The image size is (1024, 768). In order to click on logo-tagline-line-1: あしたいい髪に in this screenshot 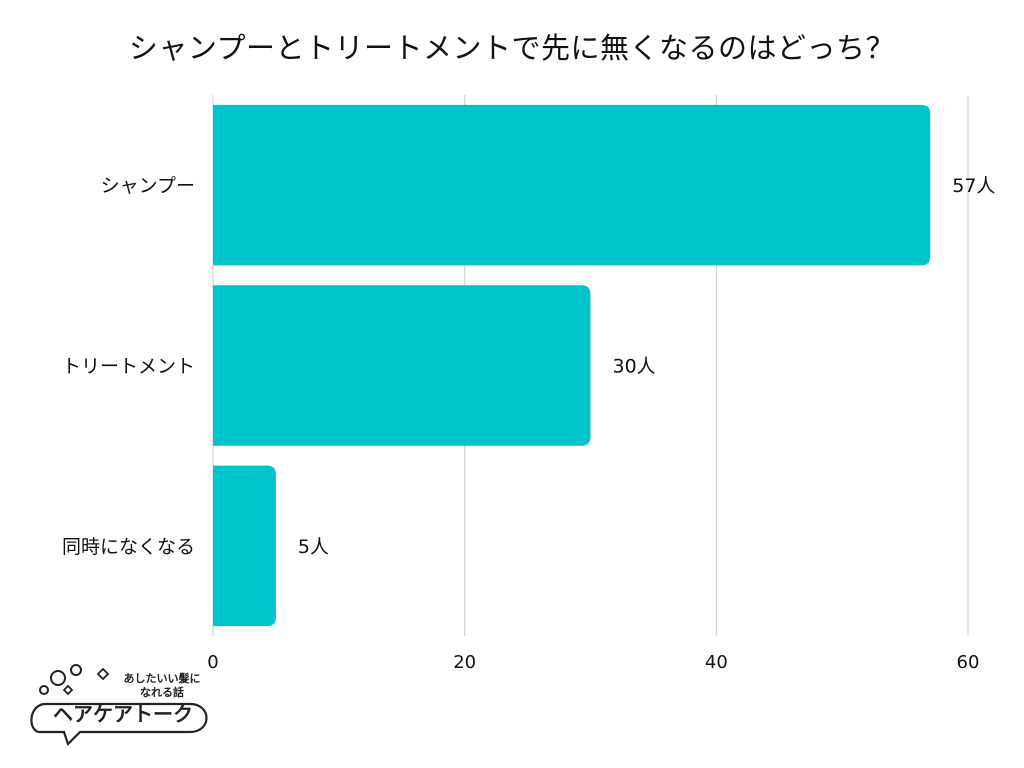, I will do `click(162, 678)`.